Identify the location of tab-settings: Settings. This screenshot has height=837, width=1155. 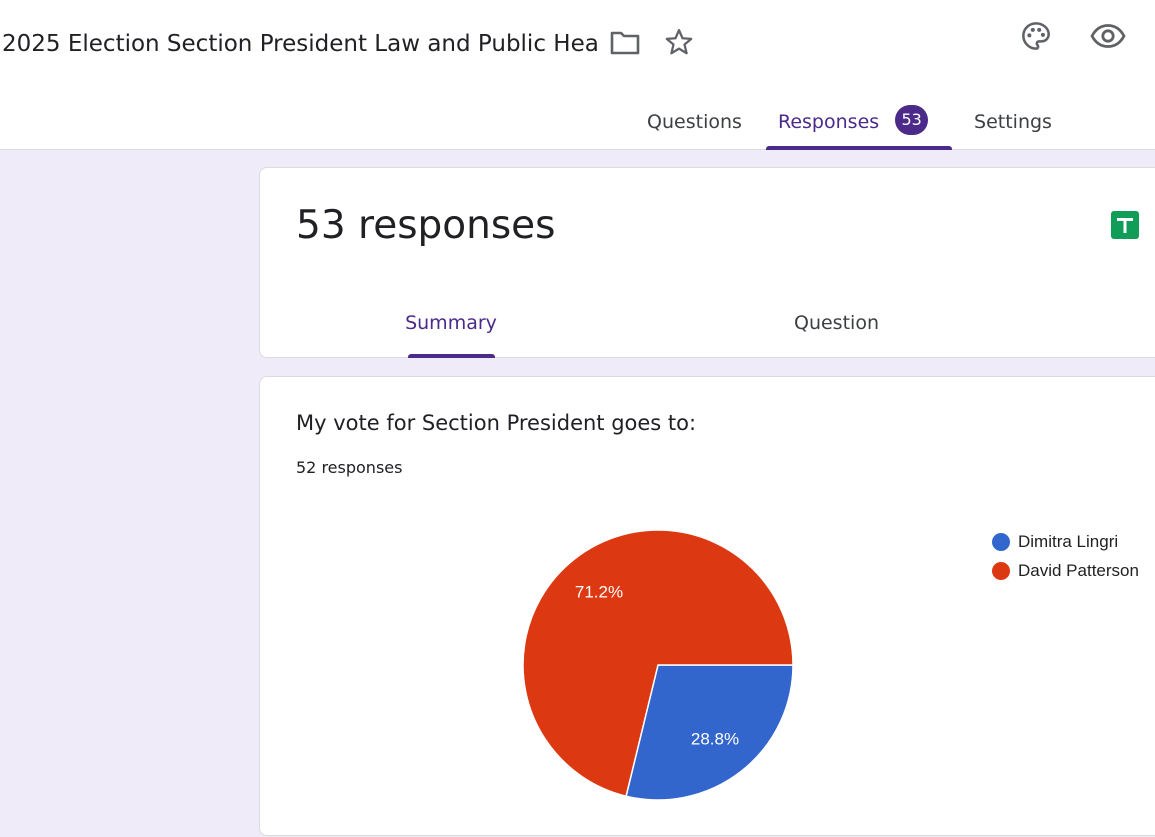
(1013, 122).